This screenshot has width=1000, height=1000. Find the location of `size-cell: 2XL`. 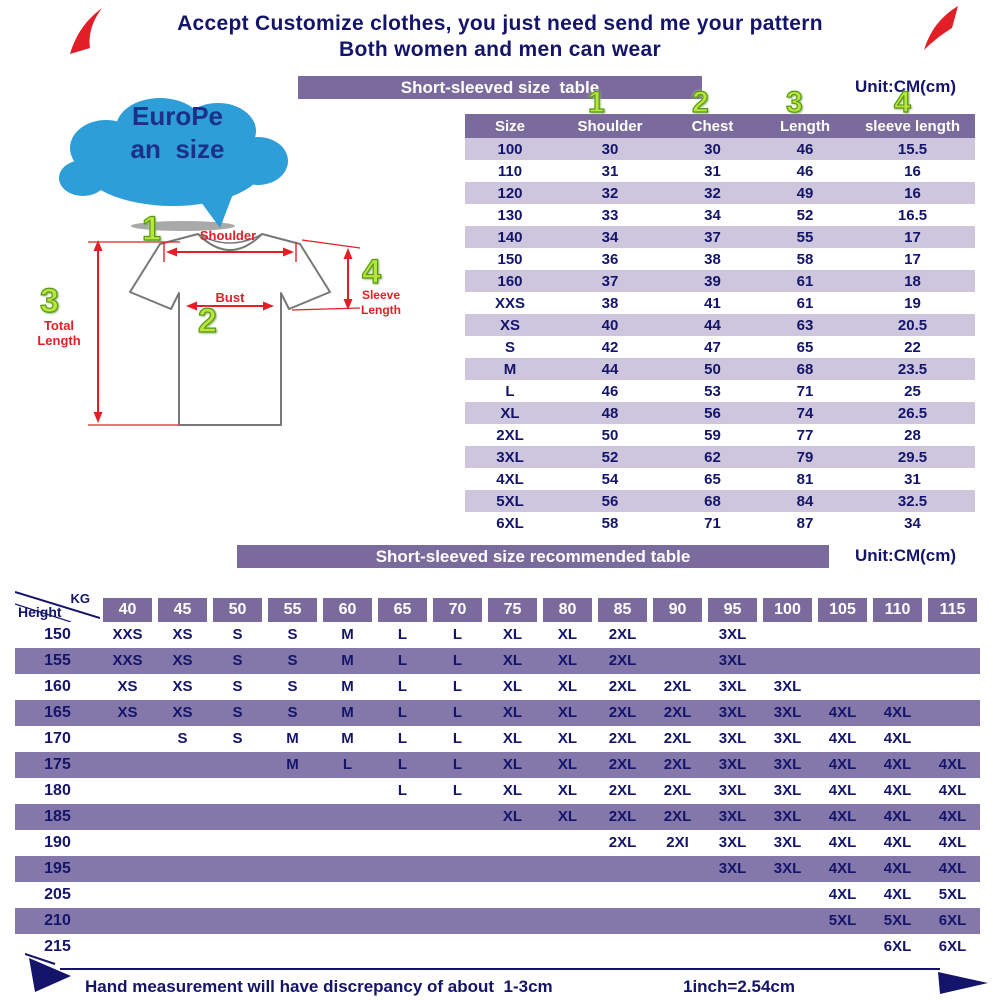

size-cell: 2XL is located at coordinates (510, 435).